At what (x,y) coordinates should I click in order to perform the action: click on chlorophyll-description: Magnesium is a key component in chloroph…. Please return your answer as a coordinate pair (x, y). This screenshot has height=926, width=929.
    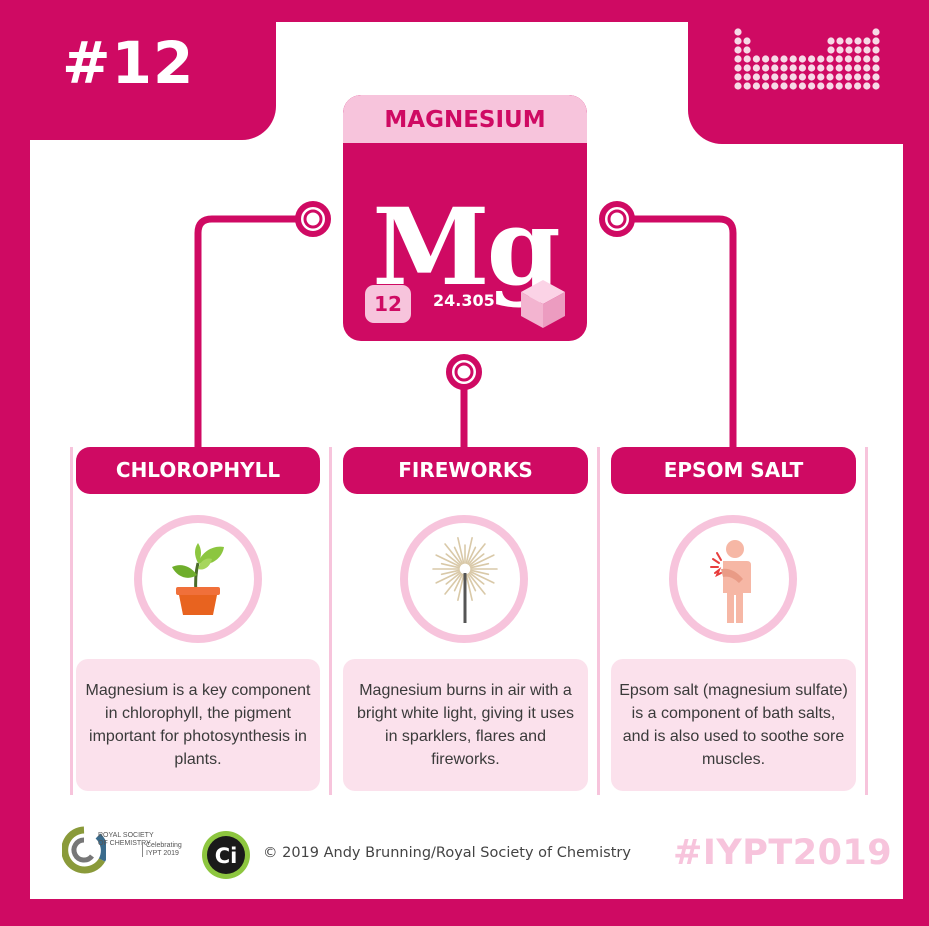
    Looking at the image, I should click on (198, 725).